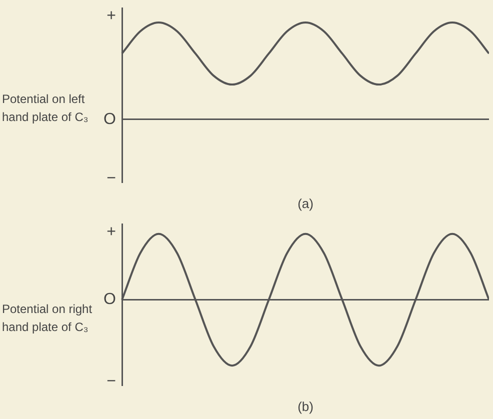 Image resolution: width=493 pixels, height=419 pixels. What do you see at coordinates (306, 406) in the screenshot?
I see `text: (b)` at bounding box center [306, 406].